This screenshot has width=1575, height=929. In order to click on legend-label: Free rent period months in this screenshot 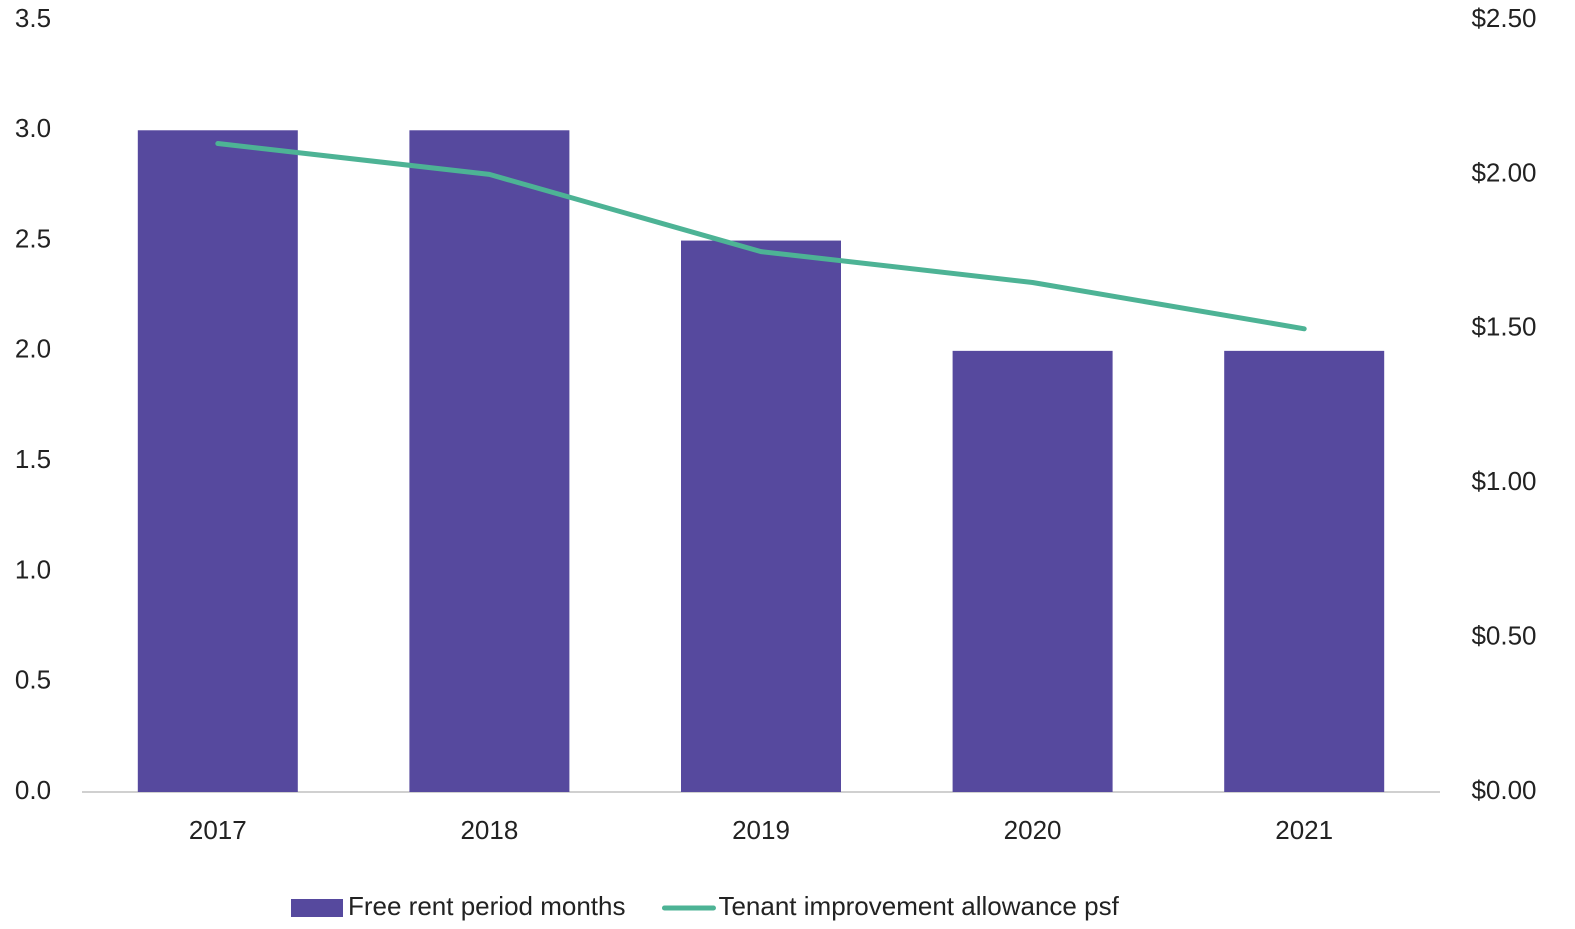, I will do `click(486, 906)`.